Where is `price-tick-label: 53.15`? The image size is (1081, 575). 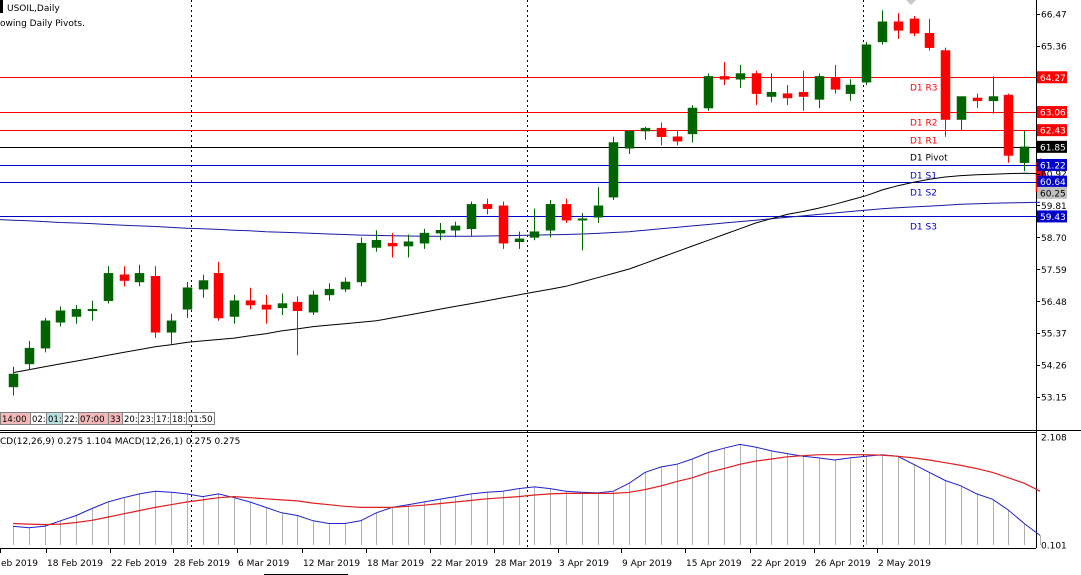 price-tick-label: 53.15 is located at coordinates (1054, 399).